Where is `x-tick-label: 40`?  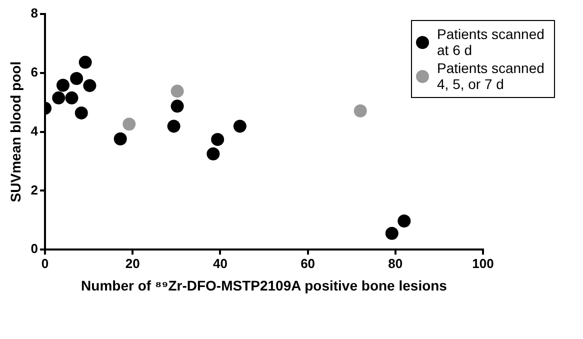
x-tick-label: 40 is located at coordinates (220, 263).